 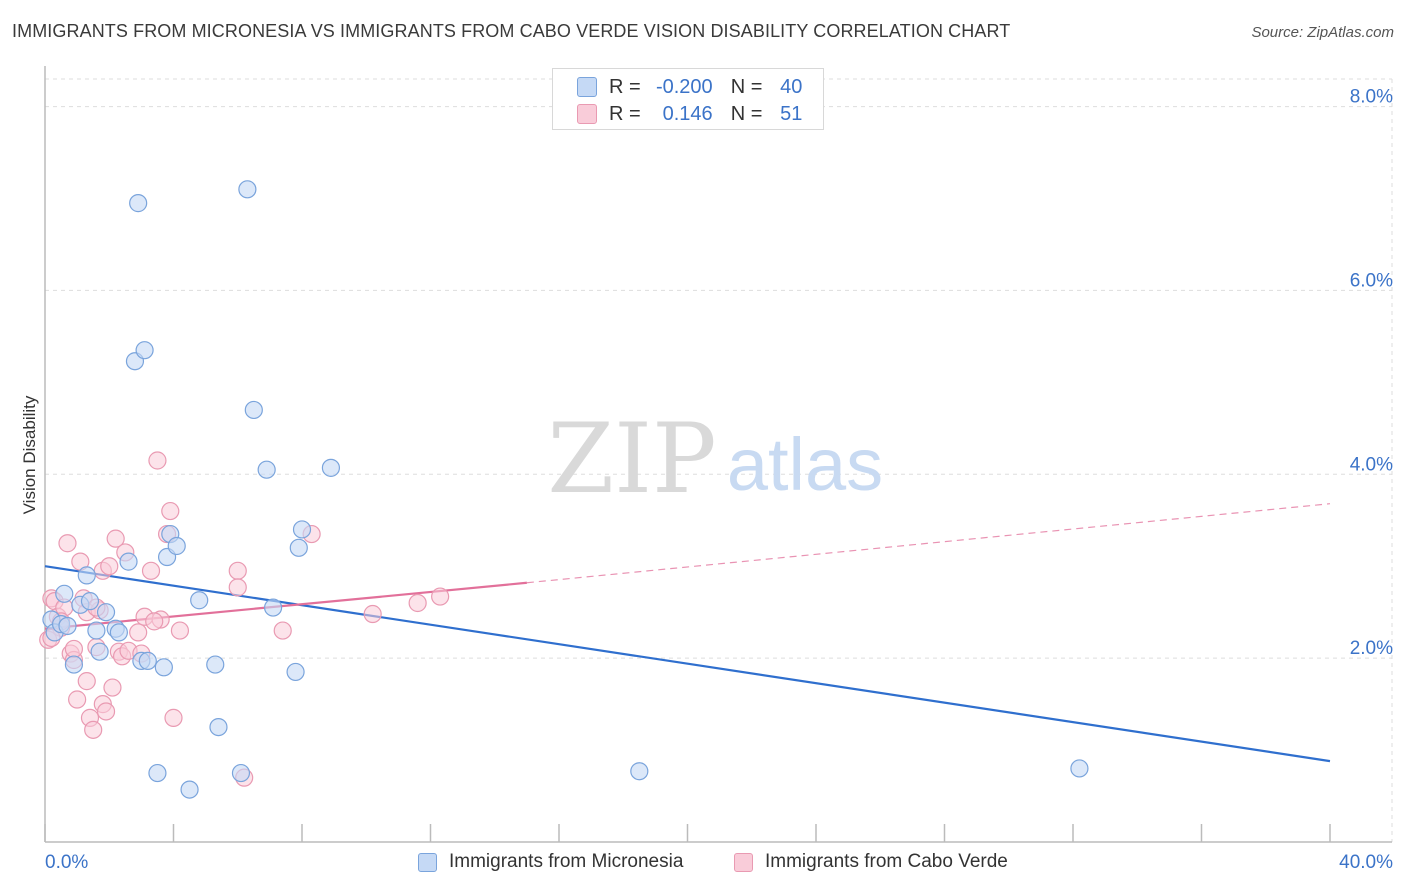 What do you see at coordinates (631, 459) in the screenshot?
I see `watermark-zip: ZIP` at bounding box center [631, 459].